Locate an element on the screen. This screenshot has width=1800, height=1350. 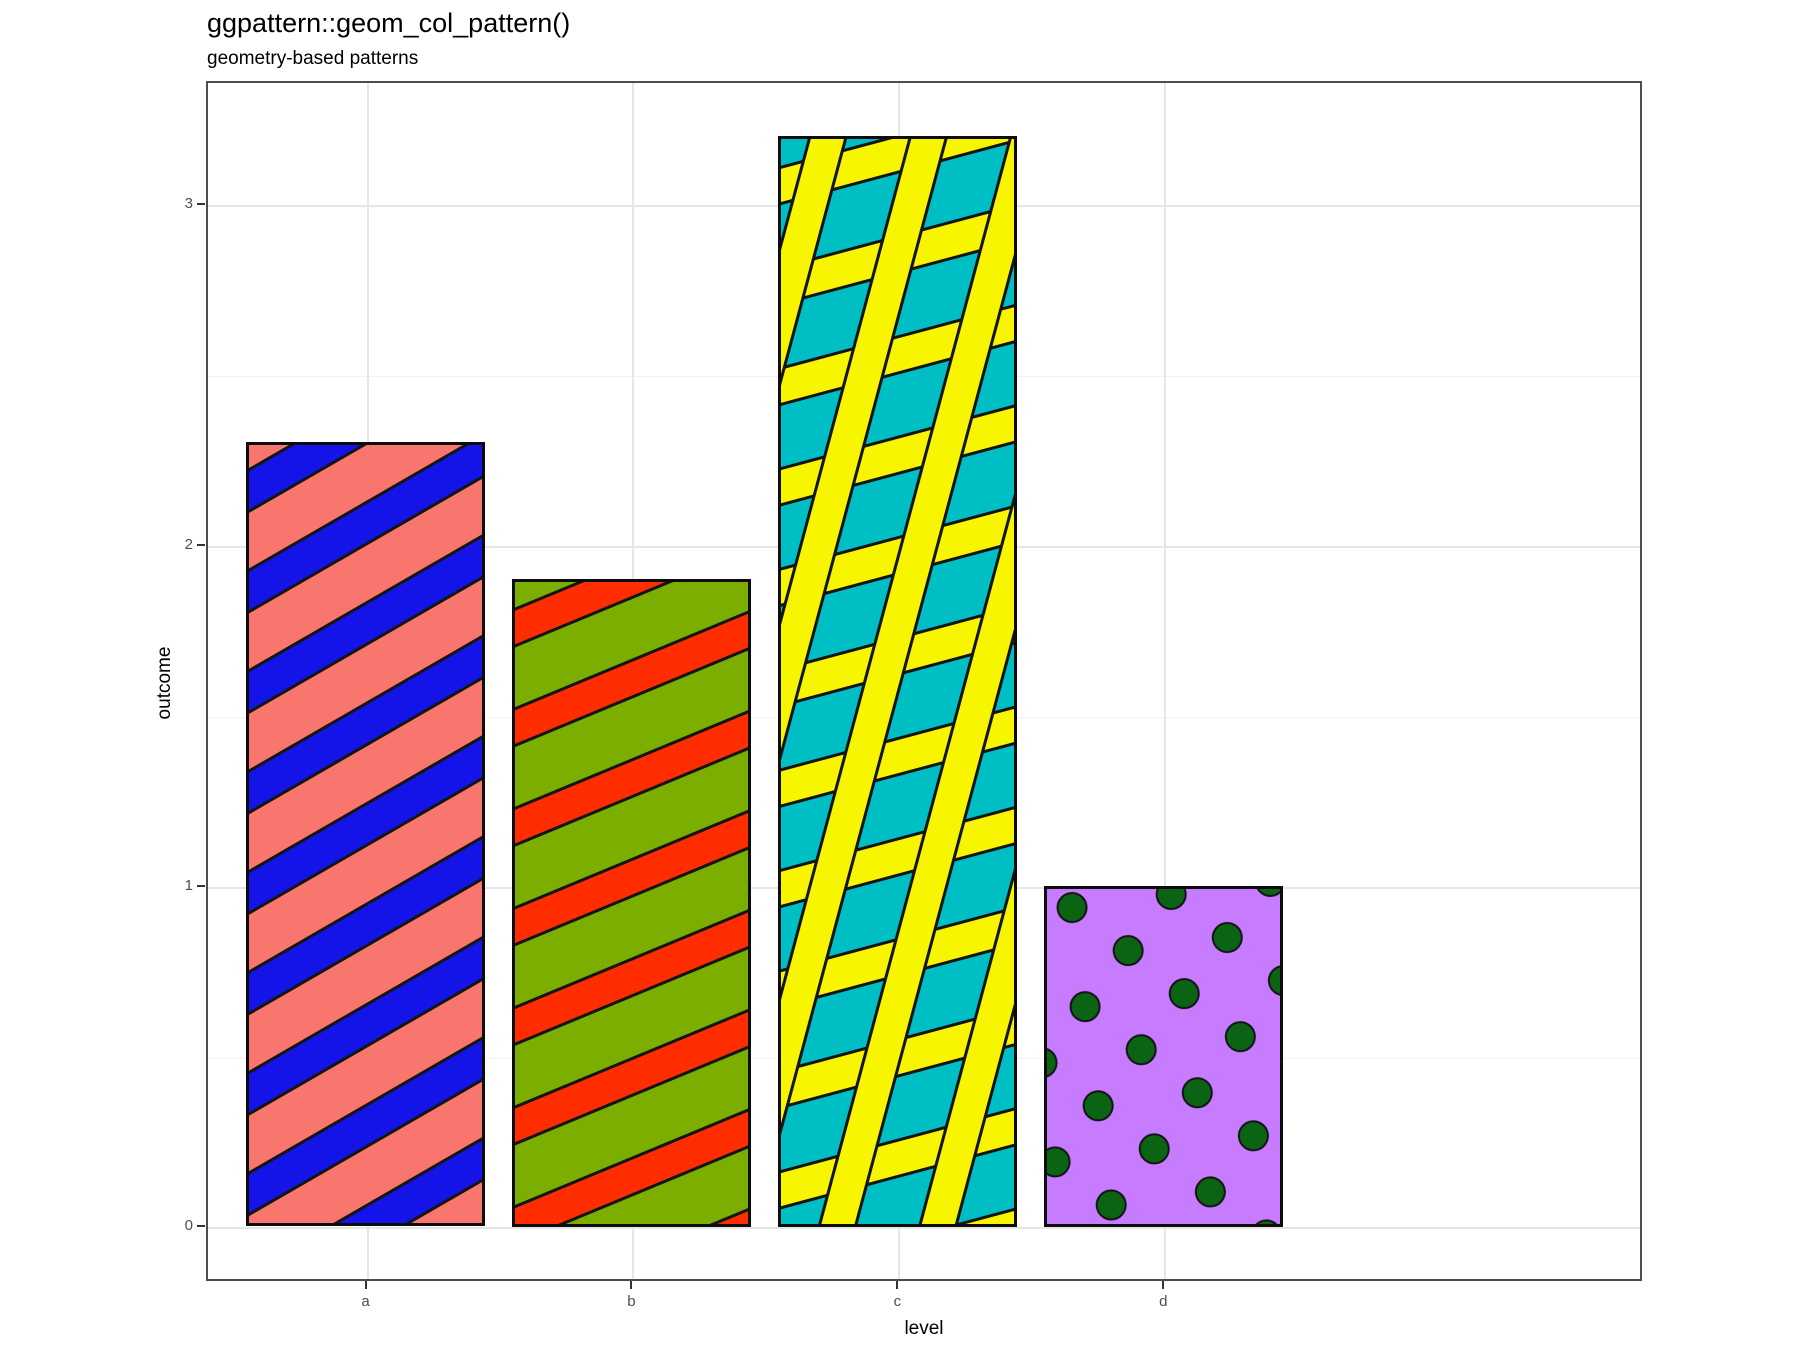
gridline-major-vertical is located at coordinates (1165, 681).